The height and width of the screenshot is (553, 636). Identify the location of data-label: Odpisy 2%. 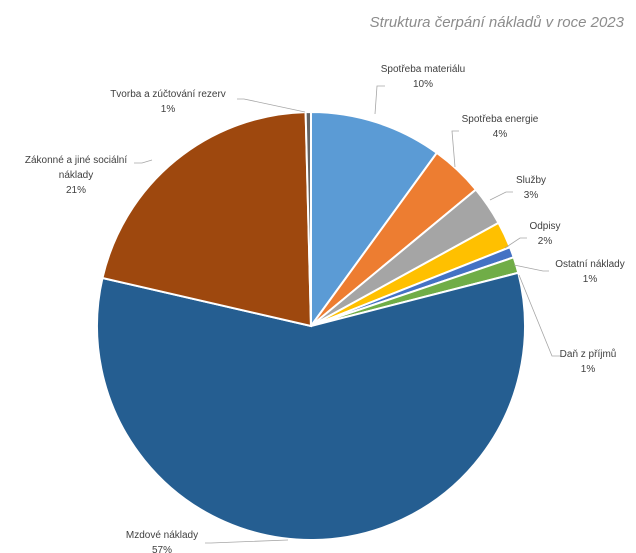
(544, 234).